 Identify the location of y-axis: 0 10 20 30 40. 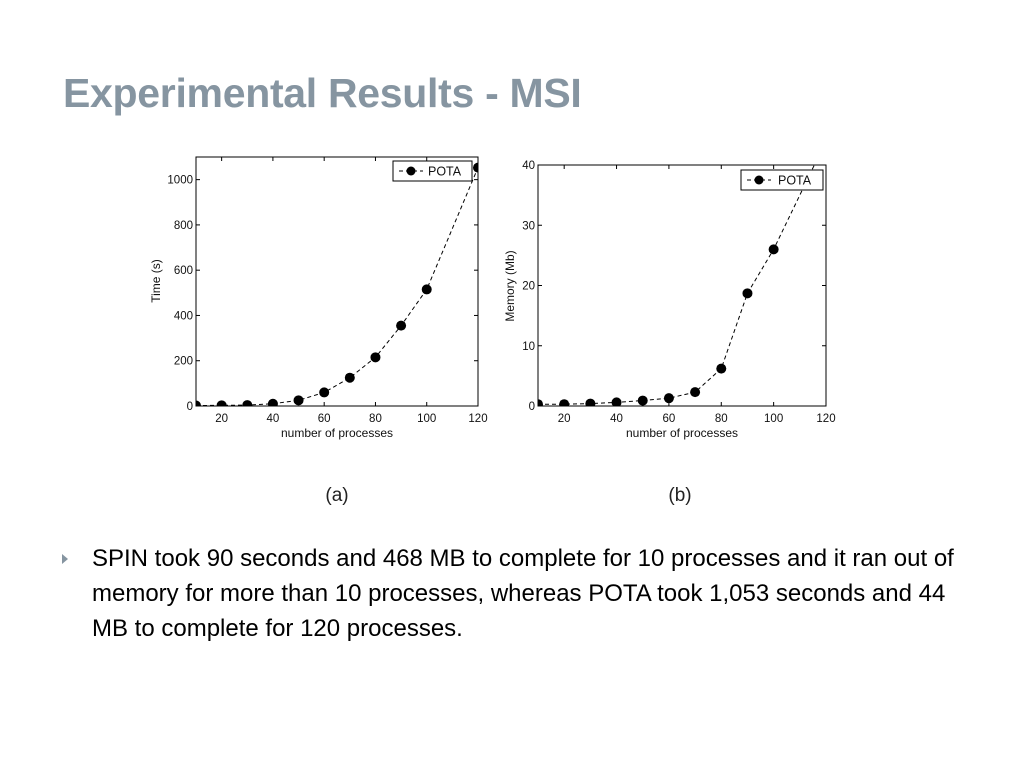
(674, 286).